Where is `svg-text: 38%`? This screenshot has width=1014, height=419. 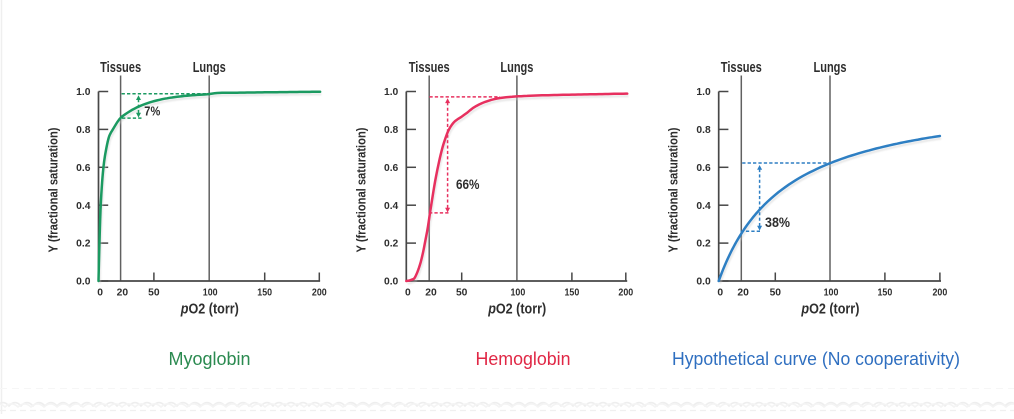 svg-text: 38% is located at coordinates (777, 222).